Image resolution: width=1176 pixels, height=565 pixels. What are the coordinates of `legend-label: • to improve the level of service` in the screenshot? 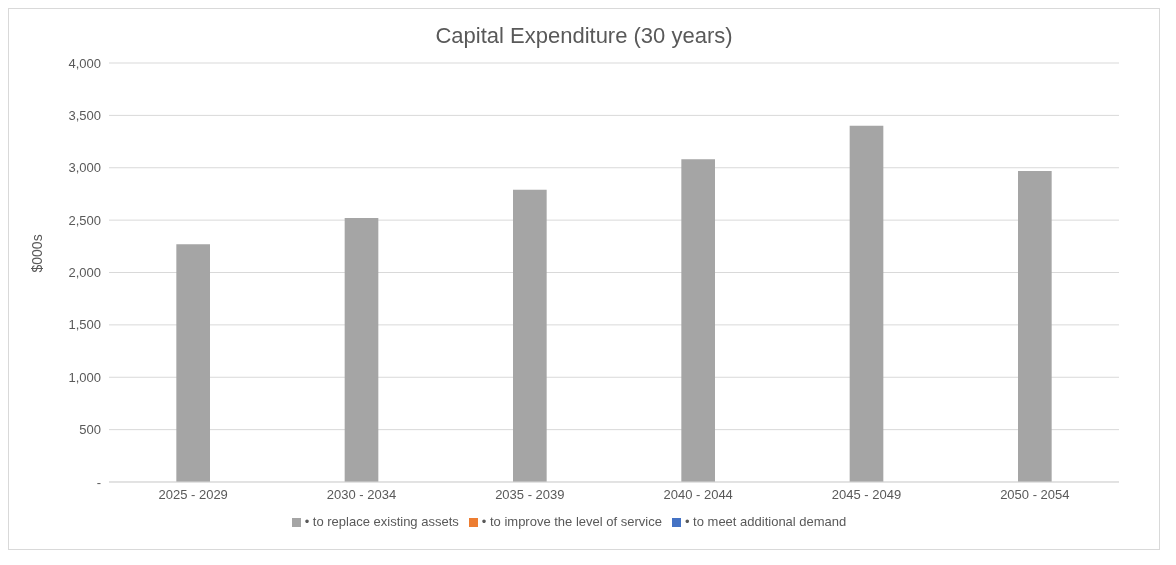 It's located at (571, 521).